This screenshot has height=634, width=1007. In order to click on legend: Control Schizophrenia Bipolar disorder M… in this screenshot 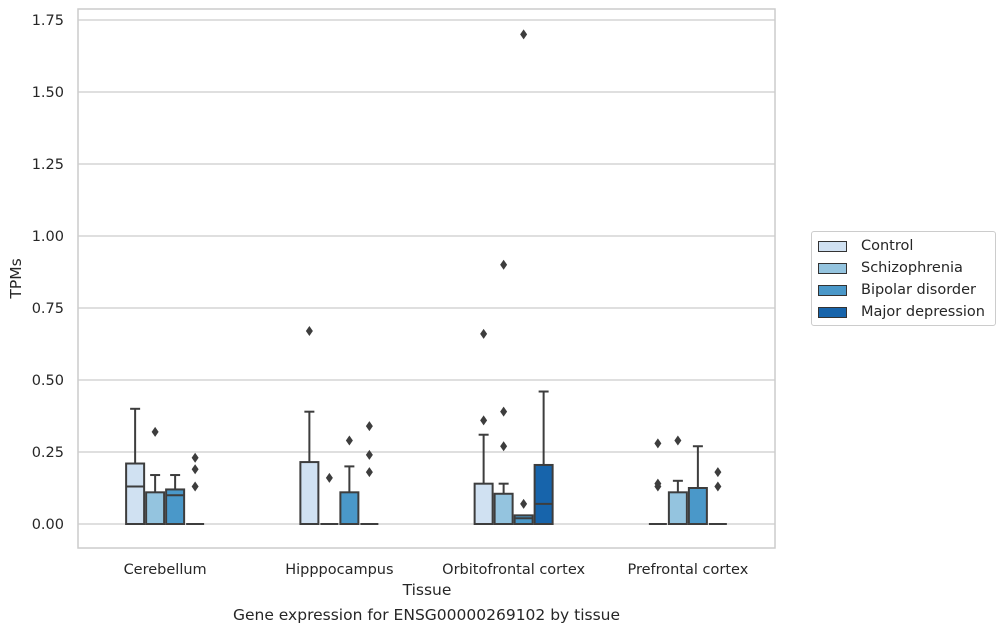, I will do `click(903, 278)`.